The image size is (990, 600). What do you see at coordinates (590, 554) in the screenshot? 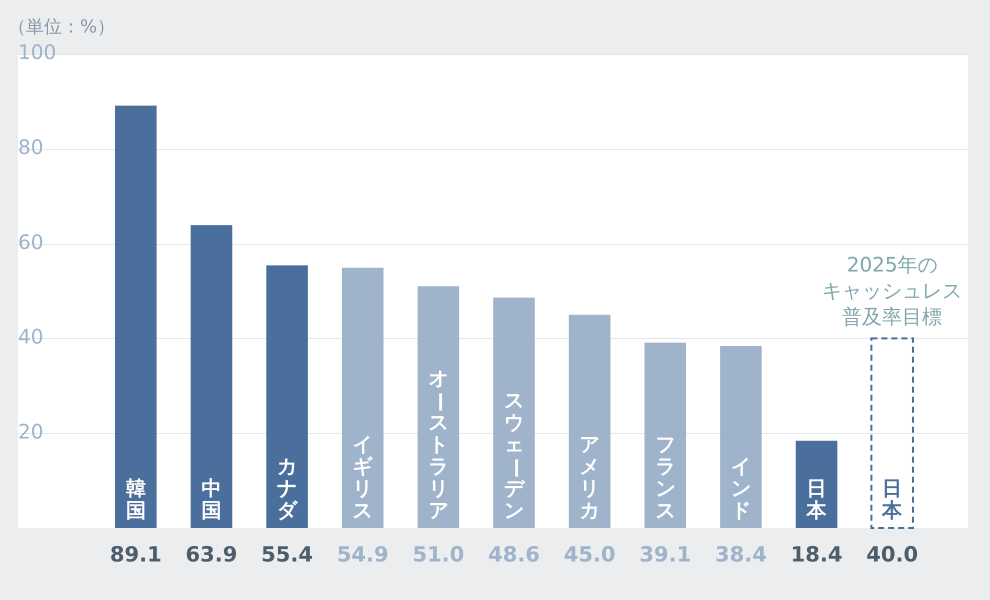
I see `data-label: 45.0` at bounding box center [590, 554].